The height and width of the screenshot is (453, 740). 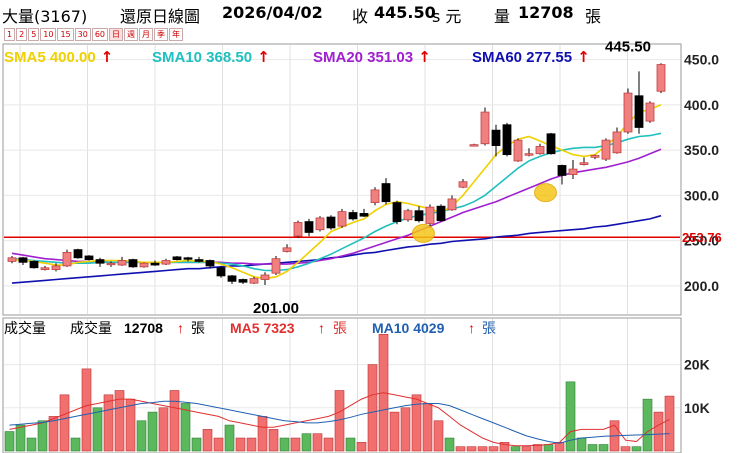 I want to click on timeframe-button: 10, so click(x=48, y=34).